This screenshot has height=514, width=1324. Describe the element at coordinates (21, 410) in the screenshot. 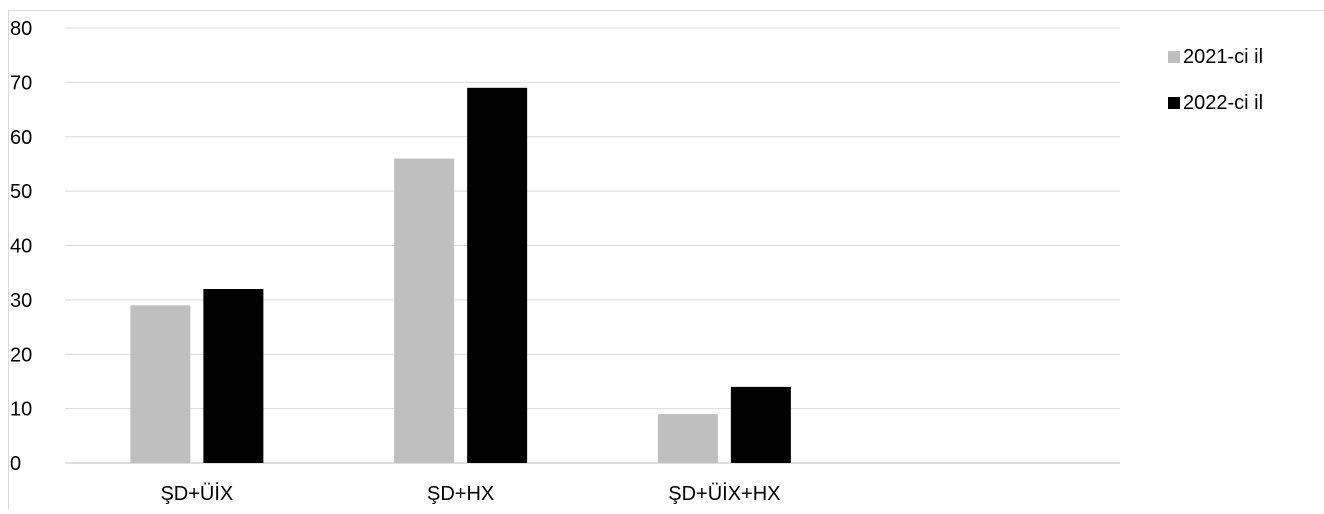

I see `y-tick-label: 10` at that location.